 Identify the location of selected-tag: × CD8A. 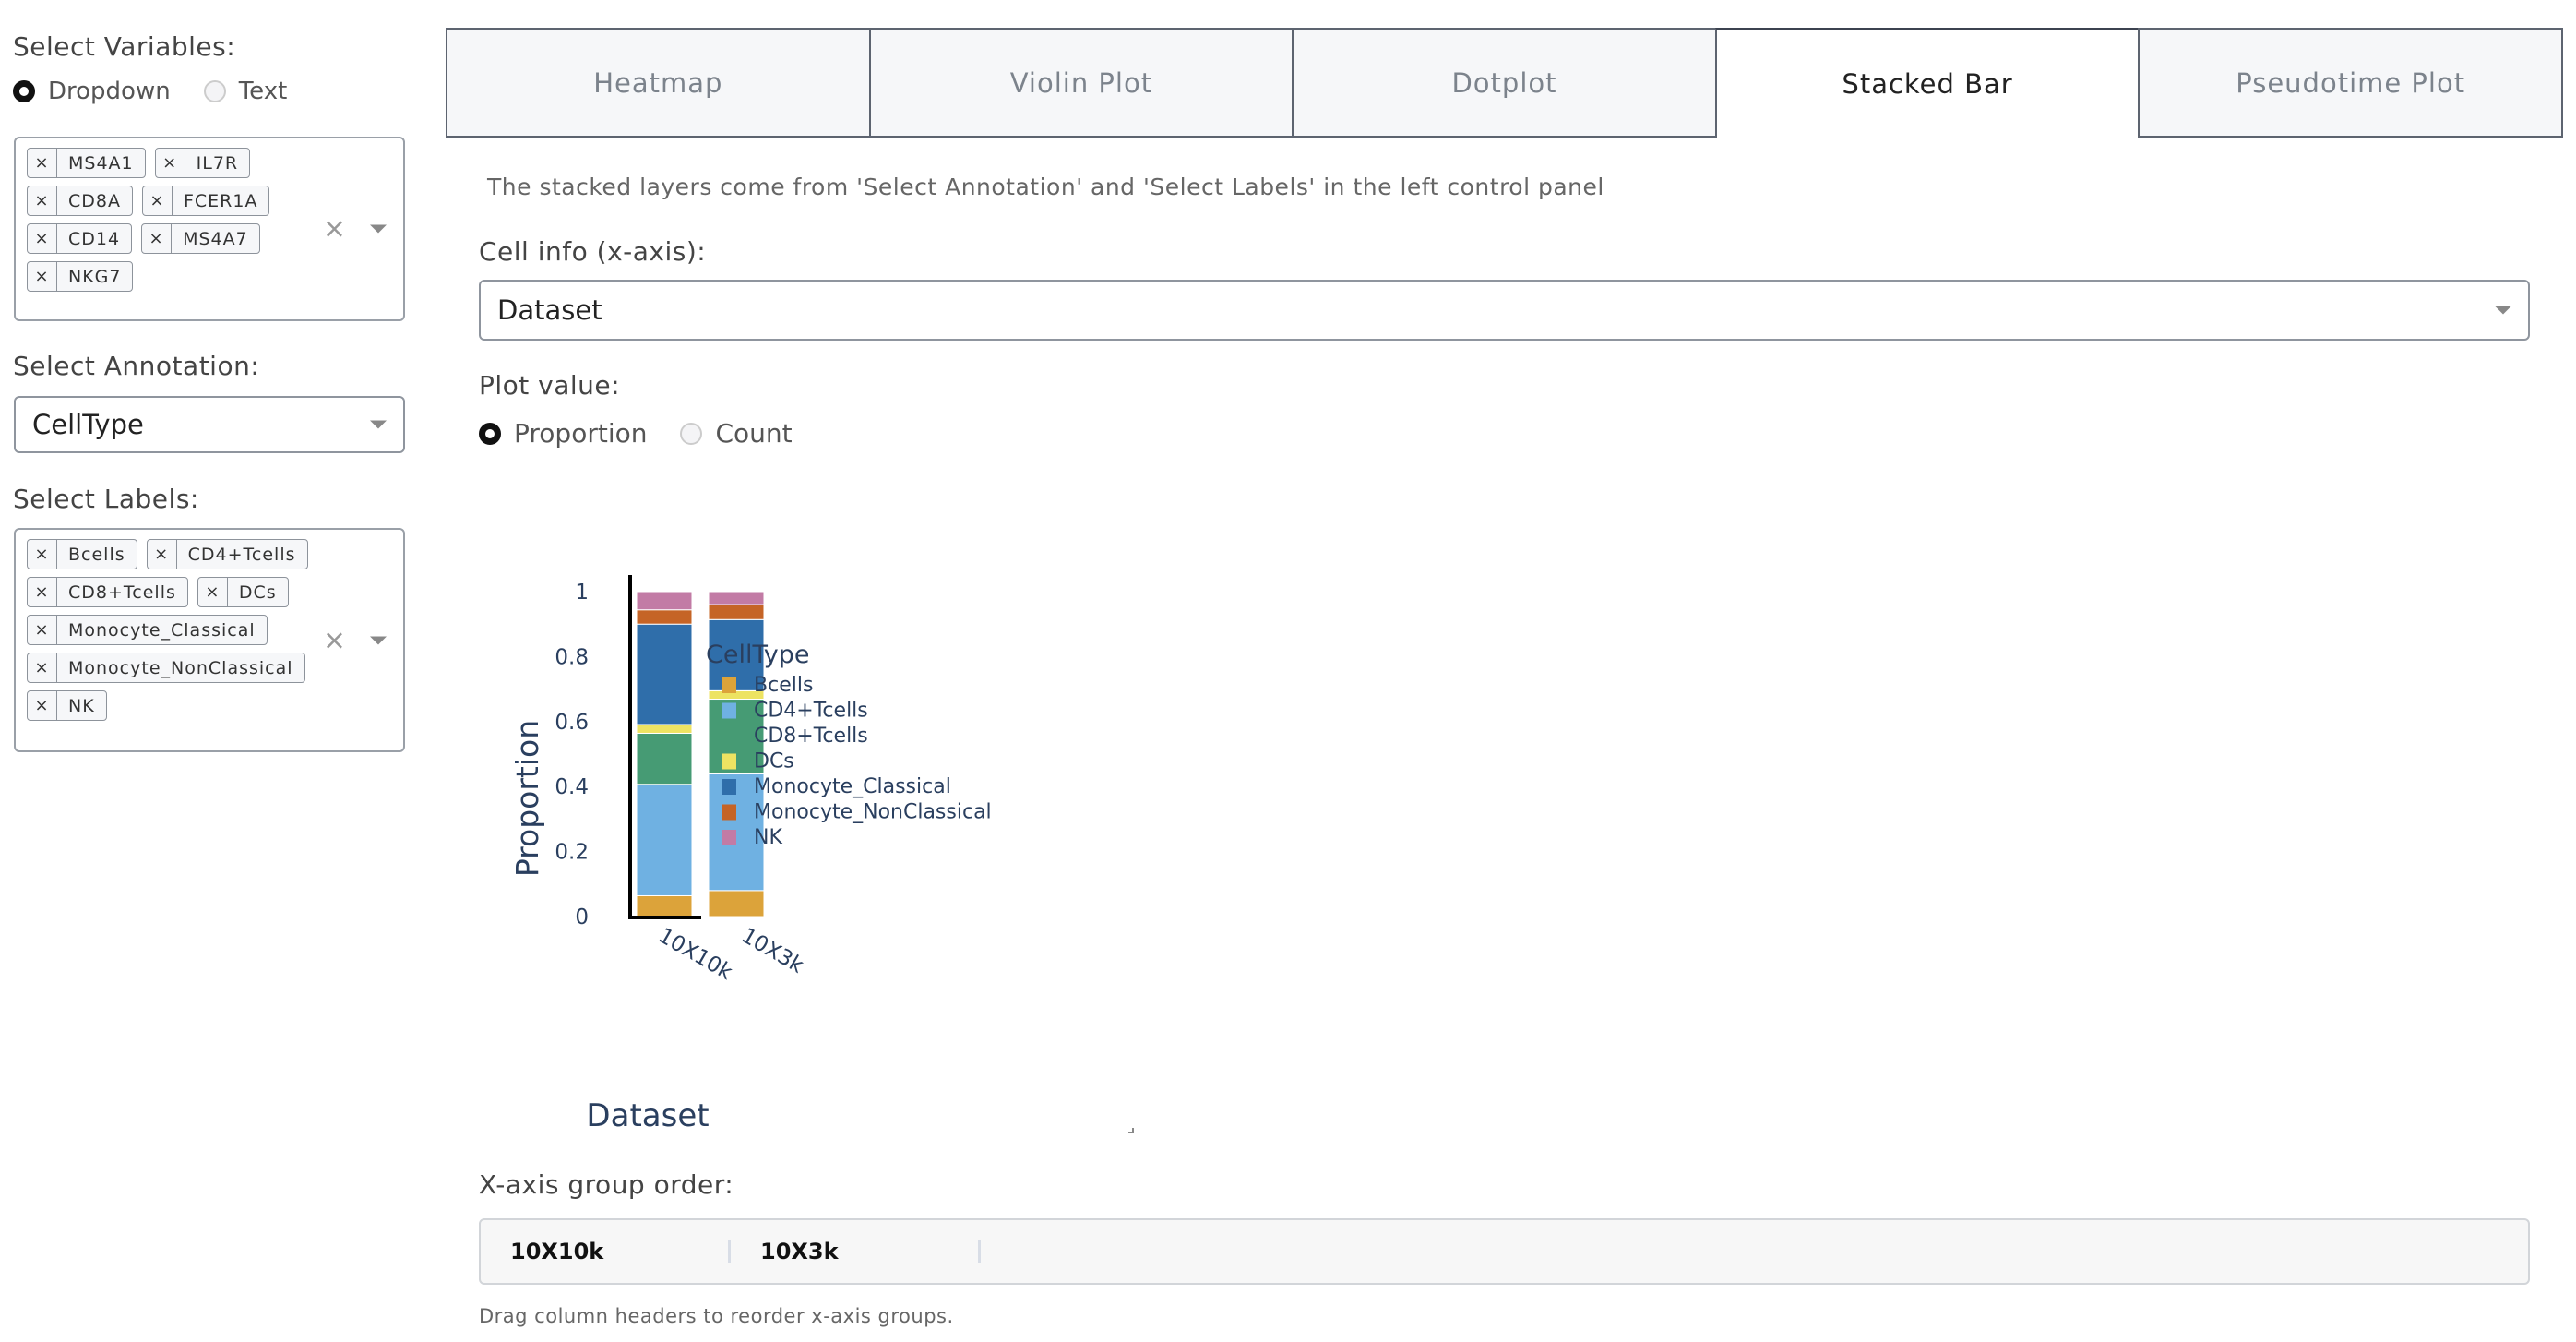
(80, 201).